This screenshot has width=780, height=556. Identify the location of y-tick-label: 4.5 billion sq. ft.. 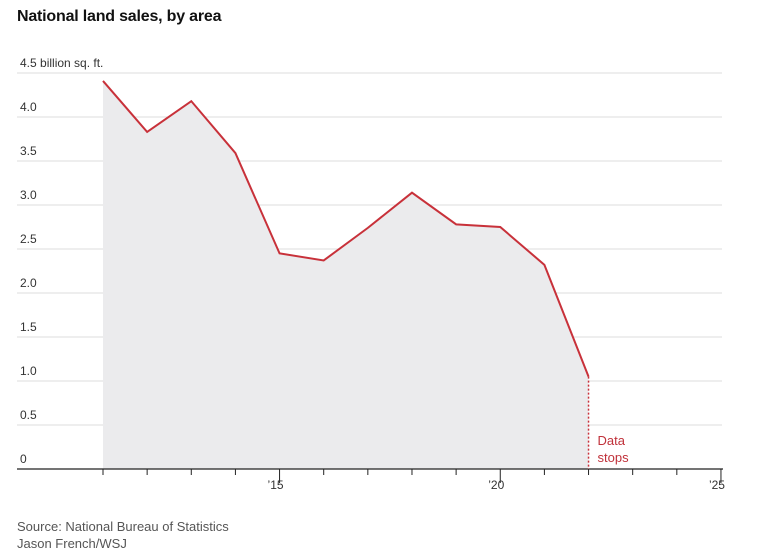
(61, 63).